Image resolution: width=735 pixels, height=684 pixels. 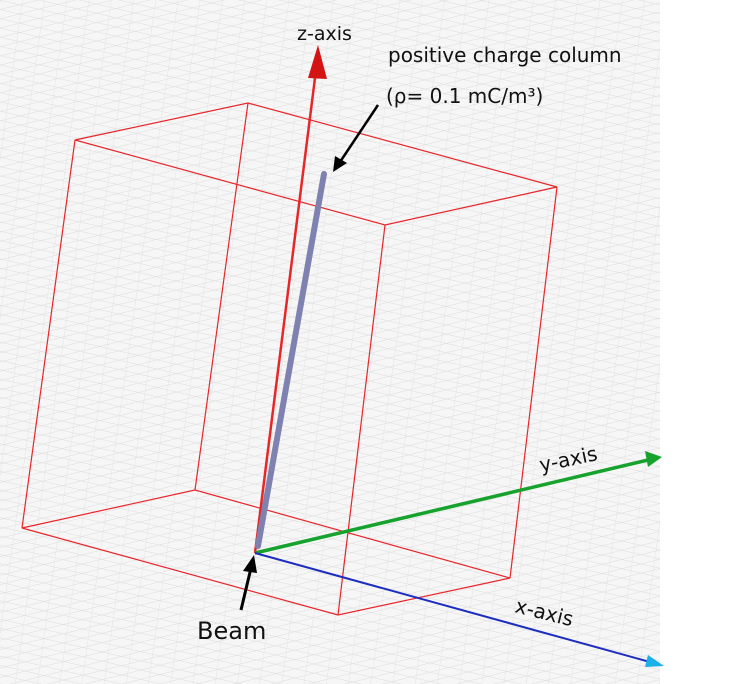 What do you see at coordinates (317, 62) in the screenshot?
I see `z-axis-arrow` at bounding box center [317, 62].